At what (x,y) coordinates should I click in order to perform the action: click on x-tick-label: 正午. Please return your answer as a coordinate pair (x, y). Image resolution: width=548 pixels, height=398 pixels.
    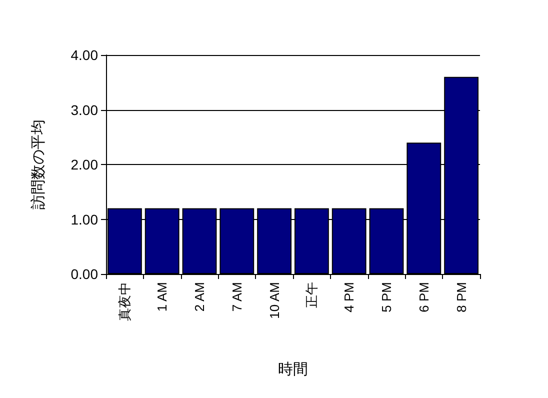
    Looking at the image, I should click on (312, 295).